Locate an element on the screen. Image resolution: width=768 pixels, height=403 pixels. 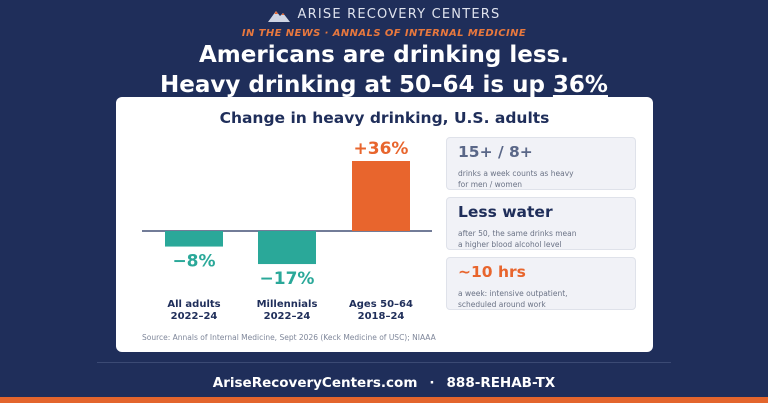
headline-line-2: Heavy drinking at 50–64 is up 36% is located at coordinates (384, 85).